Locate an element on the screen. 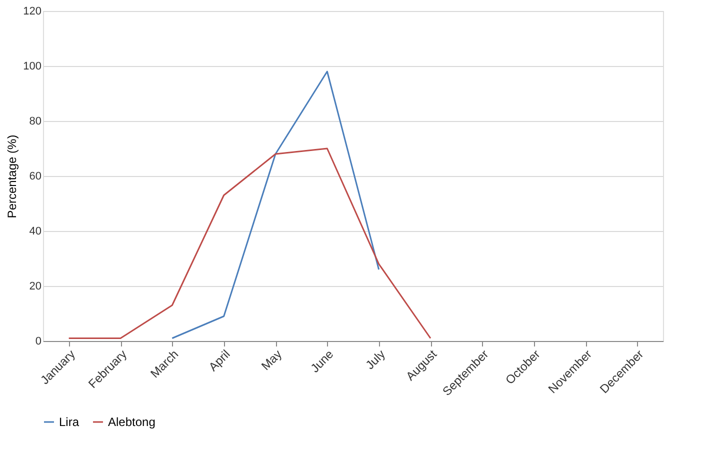 Image resolution: width=706 pixels, height=475 pixels. y-tick-label: 100 is located at coordinates (32, 66).